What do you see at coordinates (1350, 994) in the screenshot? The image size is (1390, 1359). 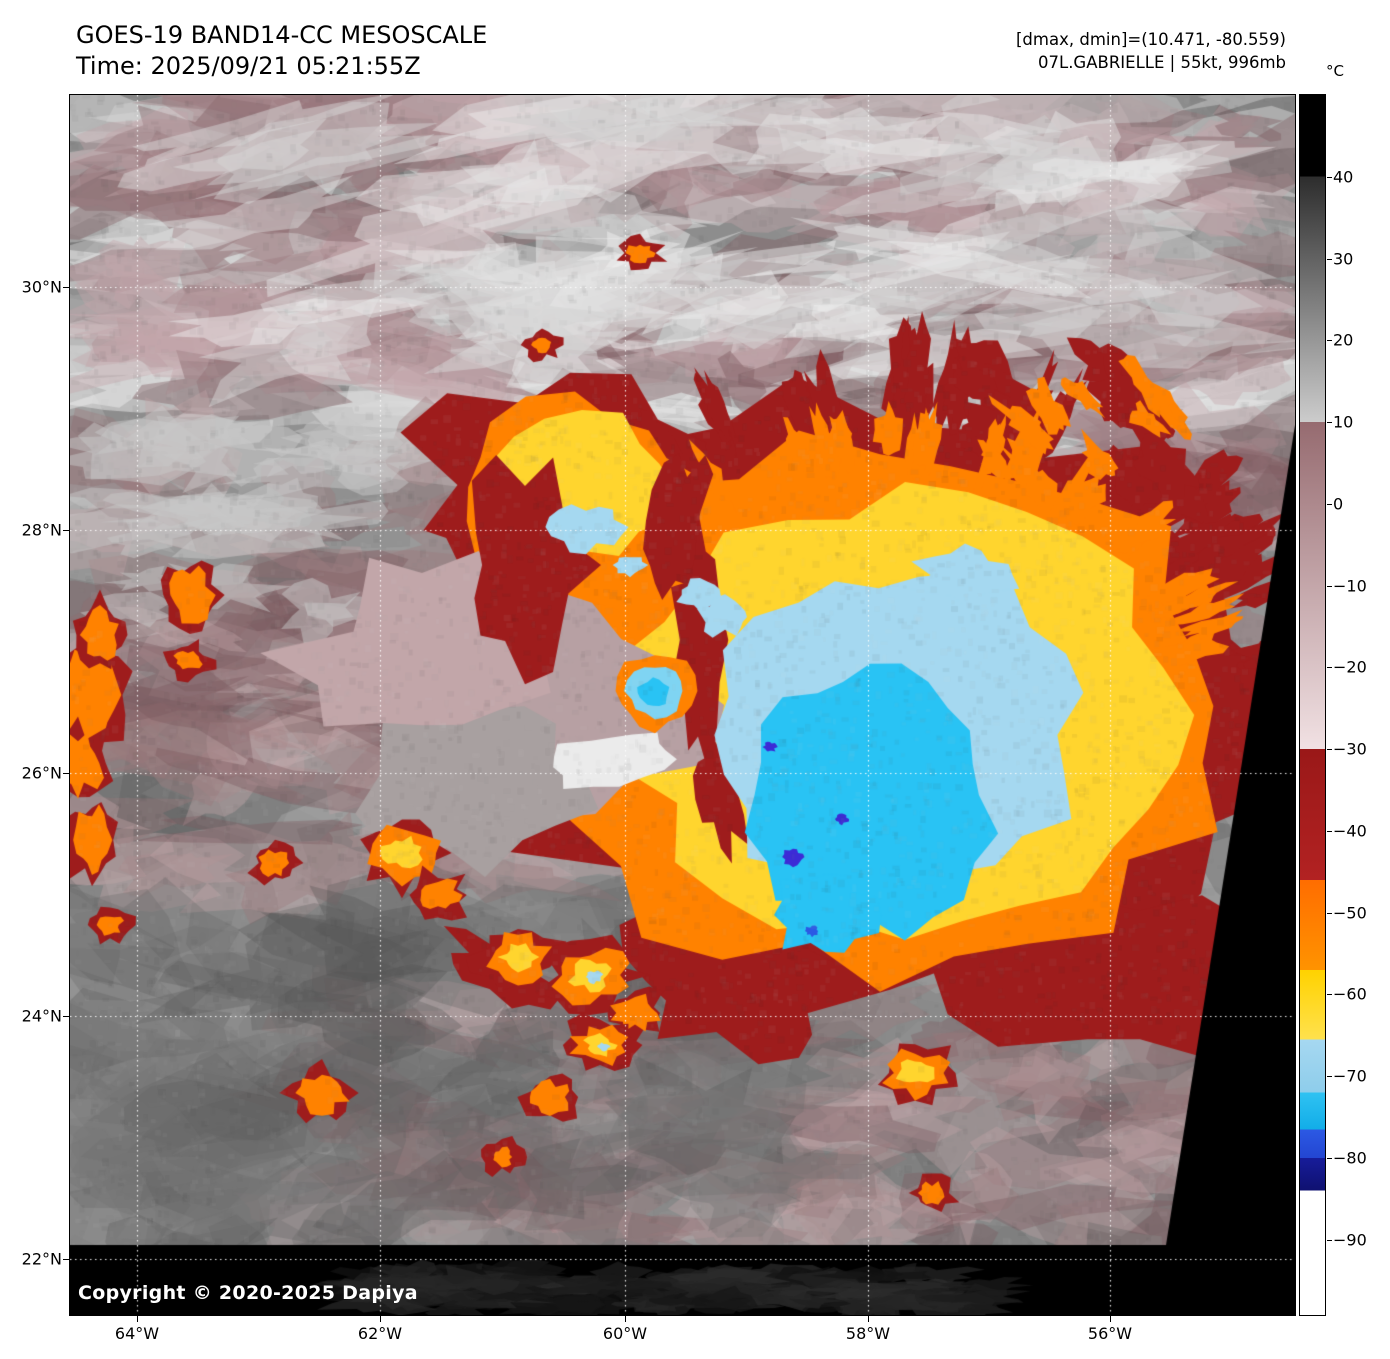 I see `colorbar-tick-label: −60` at bounding box center [1350, 994].